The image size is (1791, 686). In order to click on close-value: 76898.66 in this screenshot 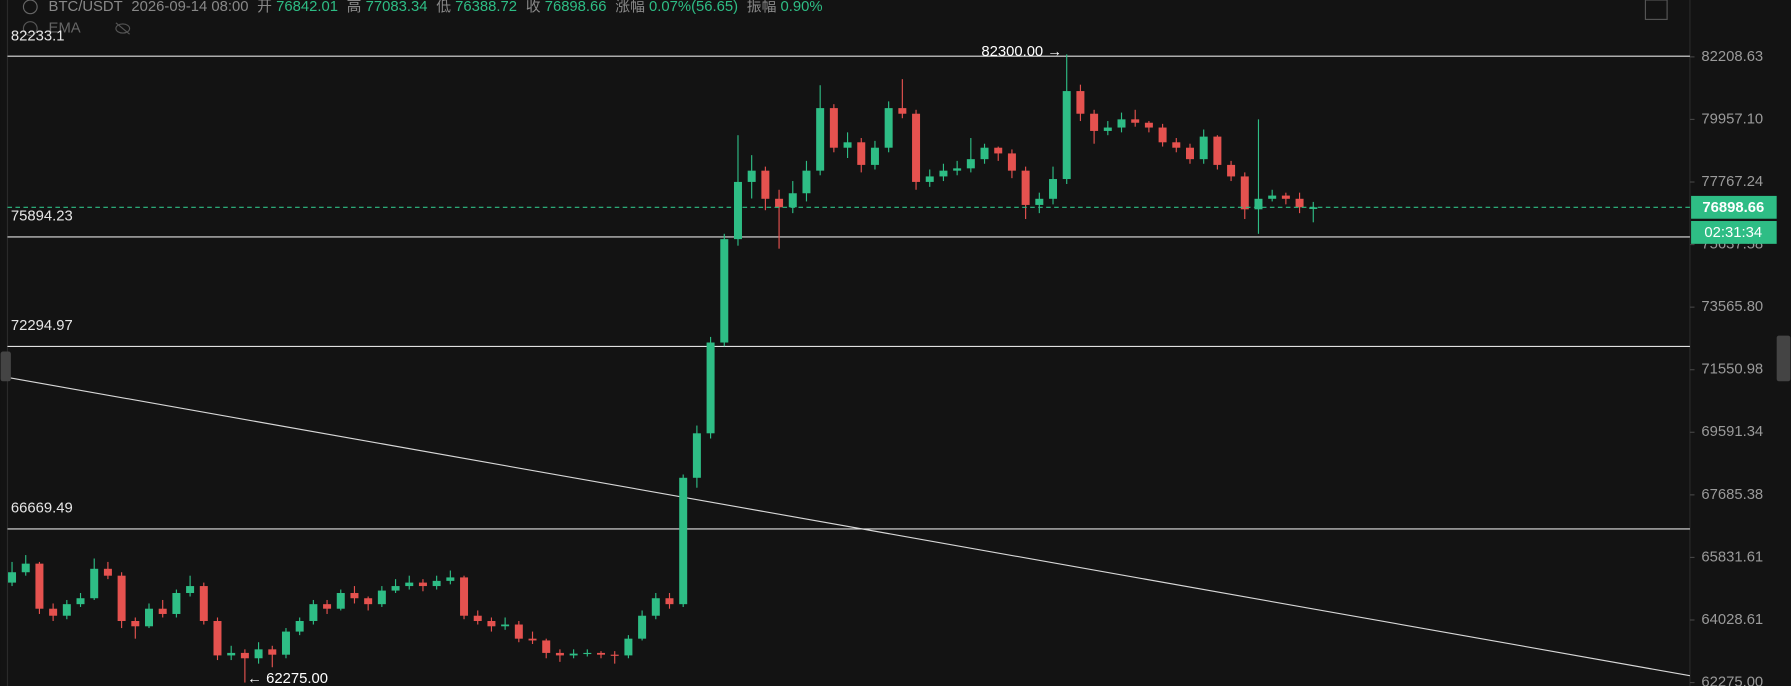, I will do `click(576, 7)`.